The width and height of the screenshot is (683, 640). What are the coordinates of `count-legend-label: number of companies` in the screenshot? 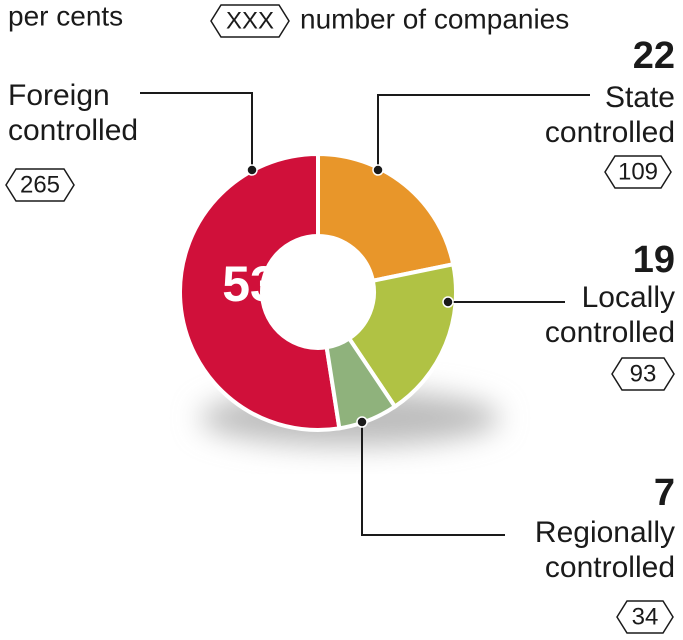 It's located at (434, 18).